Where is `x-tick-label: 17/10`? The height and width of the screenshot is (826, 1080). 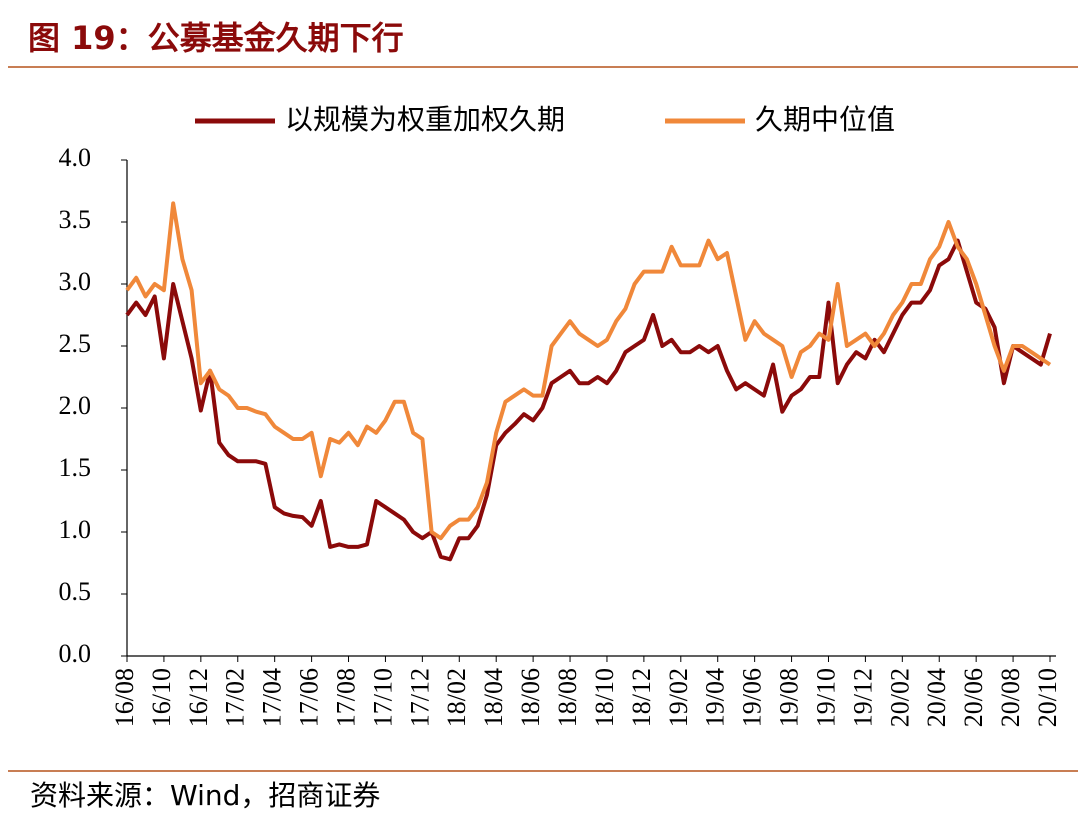
x-tick-label: 17/10 is located at coordinates (382, 697).